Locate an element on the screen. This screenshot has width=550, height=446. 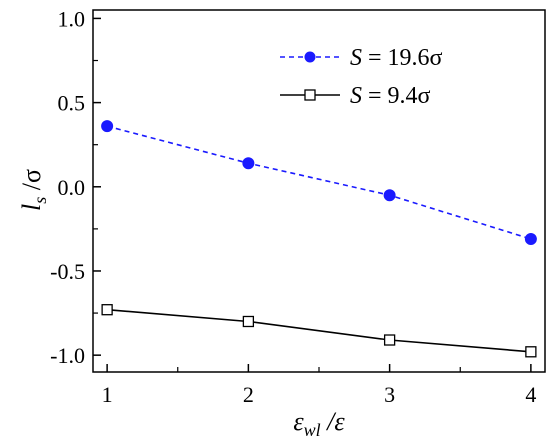
x-tick-label: 4 is located at coordinates (530, 394).